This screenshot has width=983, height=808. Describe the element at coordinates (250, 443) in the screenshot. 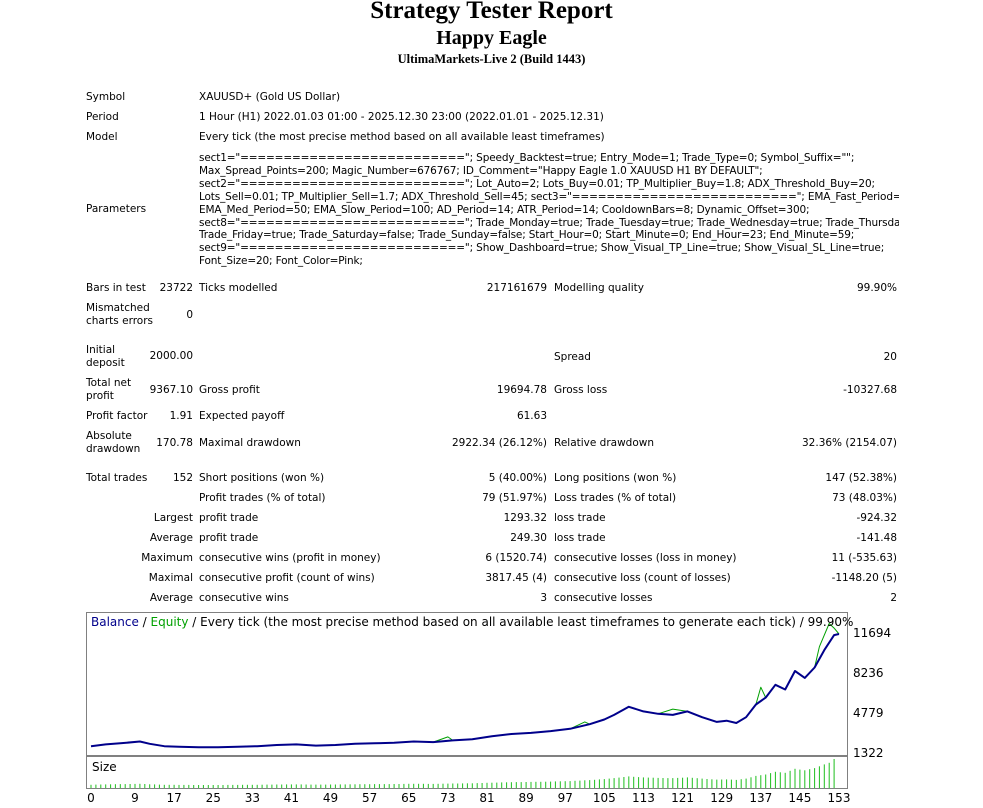

I see `maxdd-label: Maximal drawdown` at that location.